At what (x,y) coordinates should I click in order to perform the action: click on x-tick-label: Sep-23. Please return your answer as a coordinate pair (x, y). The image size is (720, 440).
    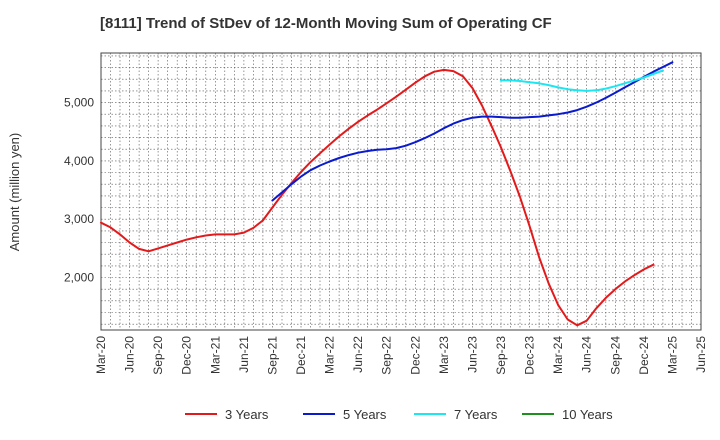
    Looking at the image, I should click on (501, 355).